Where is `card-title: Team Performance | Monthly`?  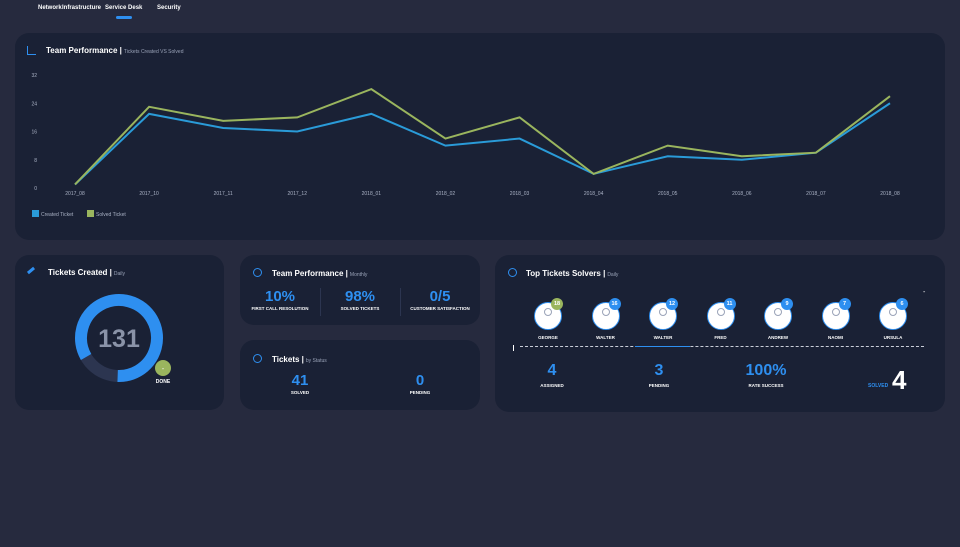 card-title: Team Performance | Monthly is located at coordinates (319, 273).